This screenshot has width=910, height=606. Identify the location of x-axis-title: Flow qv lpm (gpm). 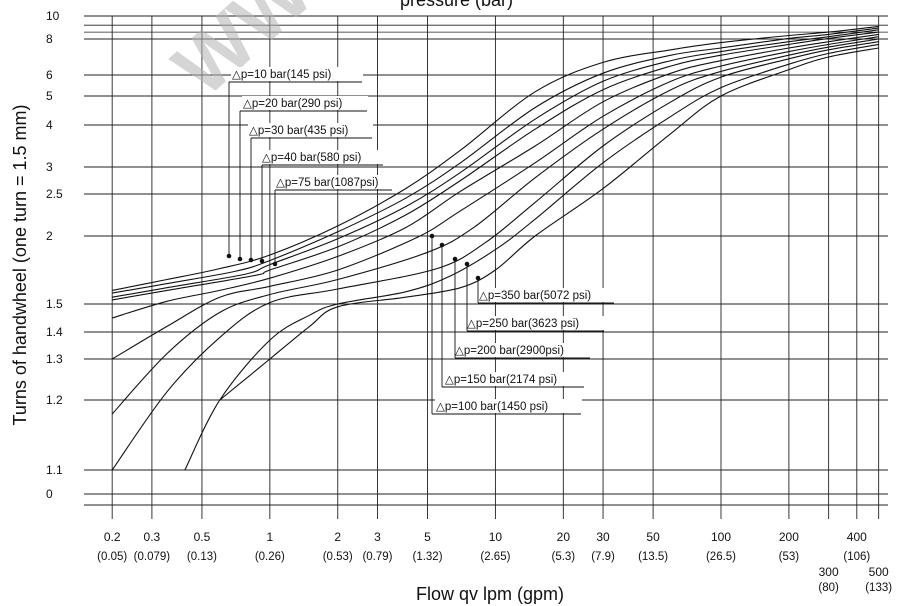
(490, 594).